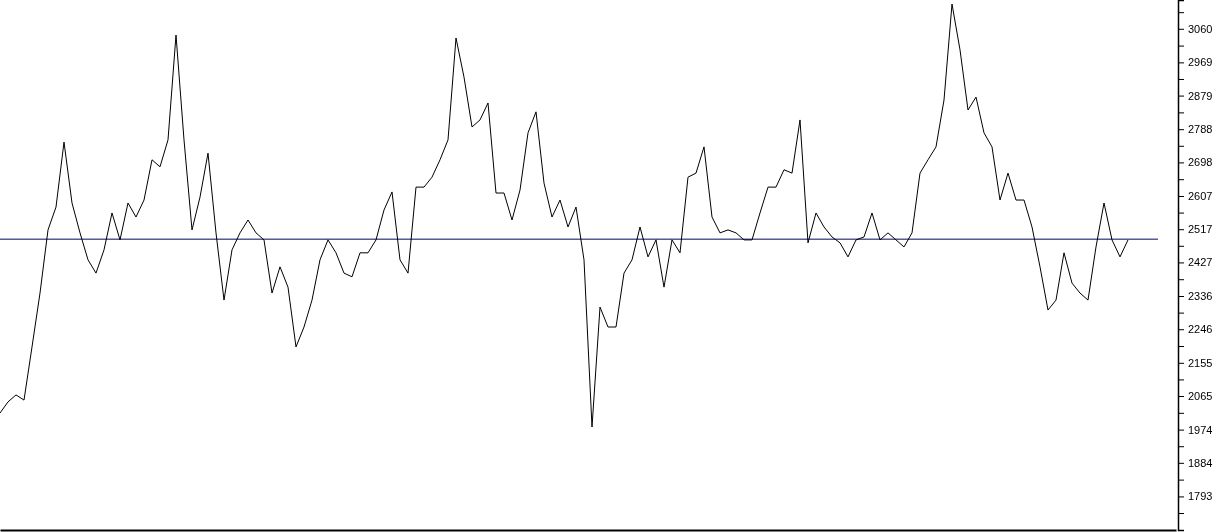  I want to click on y-tick-label: 2246, so click(1200, 329).